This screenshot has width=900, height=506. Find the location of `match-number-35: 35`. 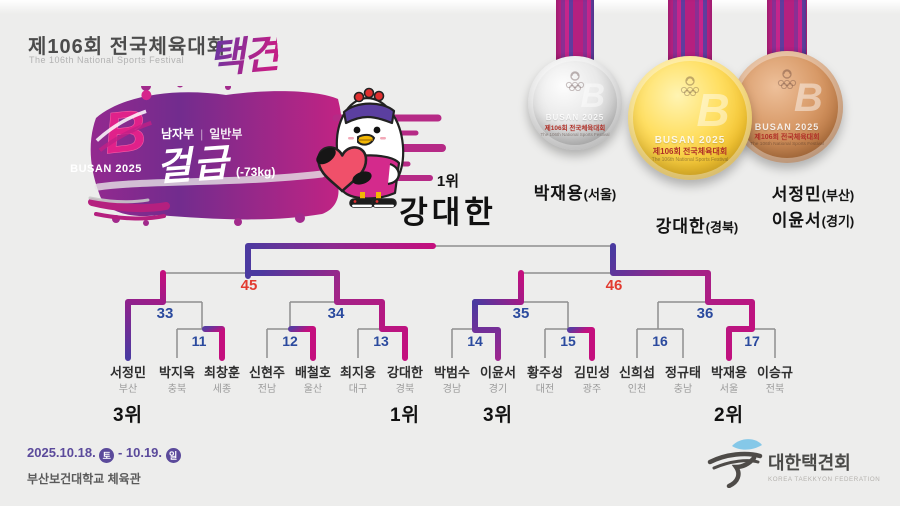

match-number-35: 35 is located at coordinates (521, 313).